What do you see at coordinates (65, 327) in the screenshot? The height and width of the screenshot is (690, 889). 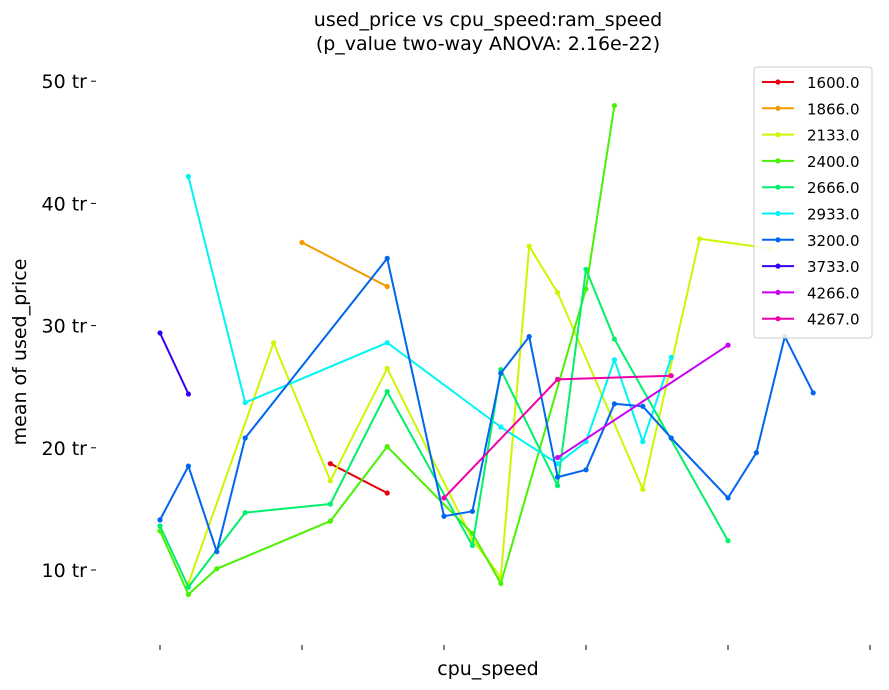 I see `y-tick-label: 30 tr` at bounding box center [65, 327].